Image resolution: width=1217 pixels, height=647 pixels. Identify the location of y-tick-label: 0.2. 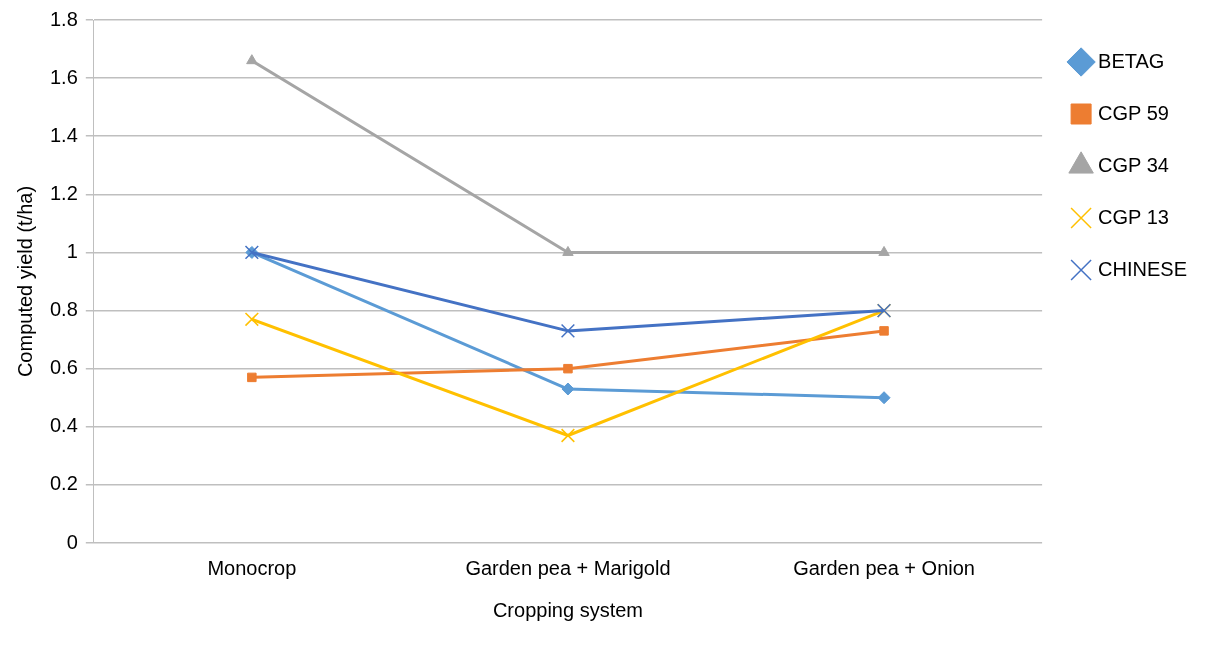
(63, 483).